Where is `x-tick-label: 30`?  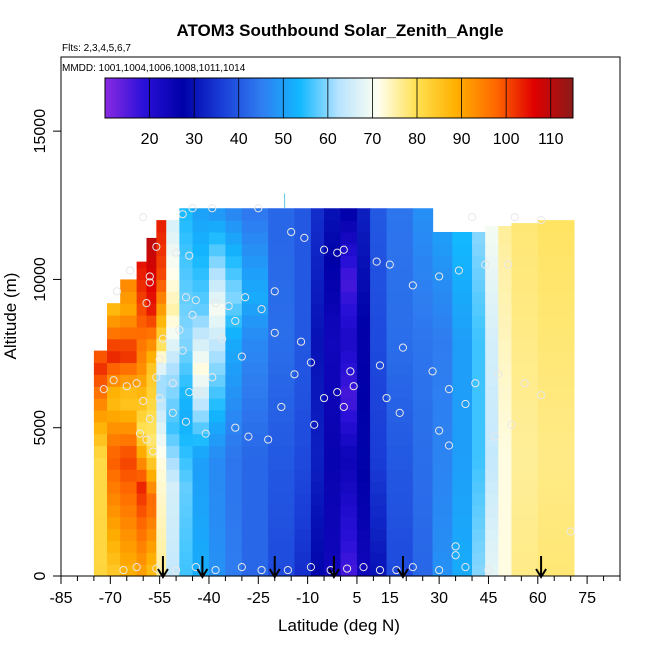 x-tick-label: 30 is located at coordinates (439, 598).